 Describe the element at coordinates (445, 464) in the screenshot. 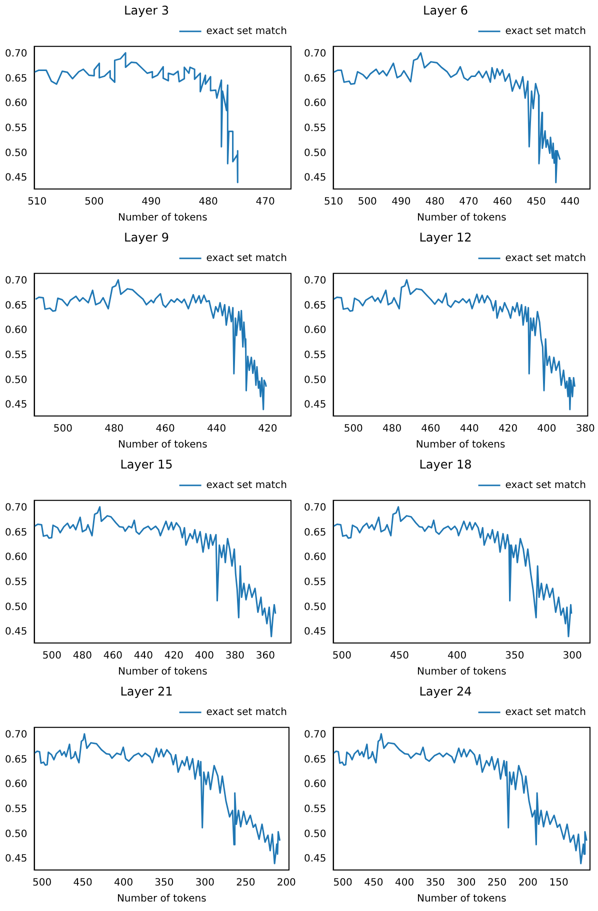

I see `chart-title: Layer 18` at that location.